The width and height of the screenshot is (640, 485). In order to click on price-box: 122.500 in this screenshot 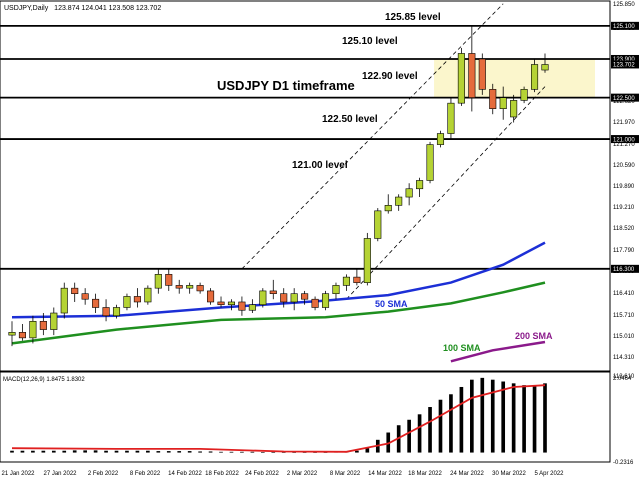, I will do `click(625, 97)`.